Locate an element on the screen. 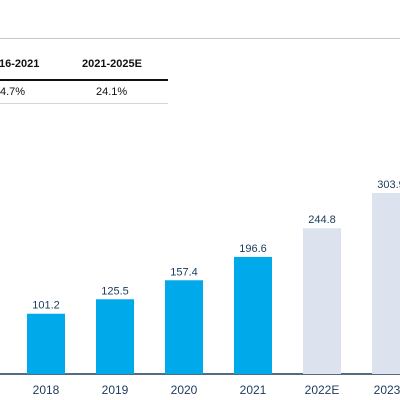 Image resolution: width=400 pixels, height=400 pixels. x-tick-label: 2022E is located at coordinates (322, 390).